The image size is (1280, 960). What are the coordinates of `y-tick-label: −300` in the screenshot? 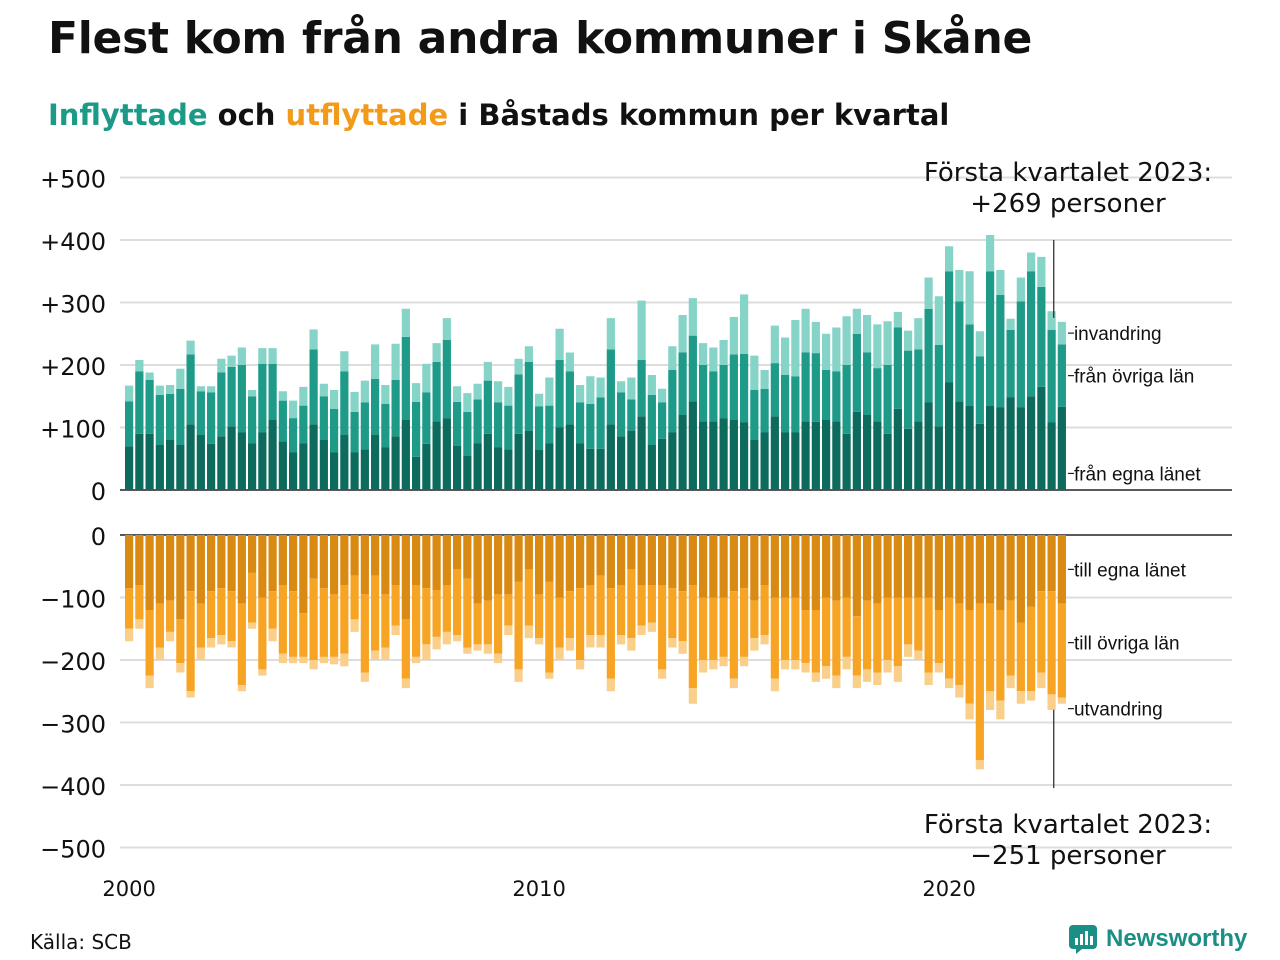 It's located at (73, 725).